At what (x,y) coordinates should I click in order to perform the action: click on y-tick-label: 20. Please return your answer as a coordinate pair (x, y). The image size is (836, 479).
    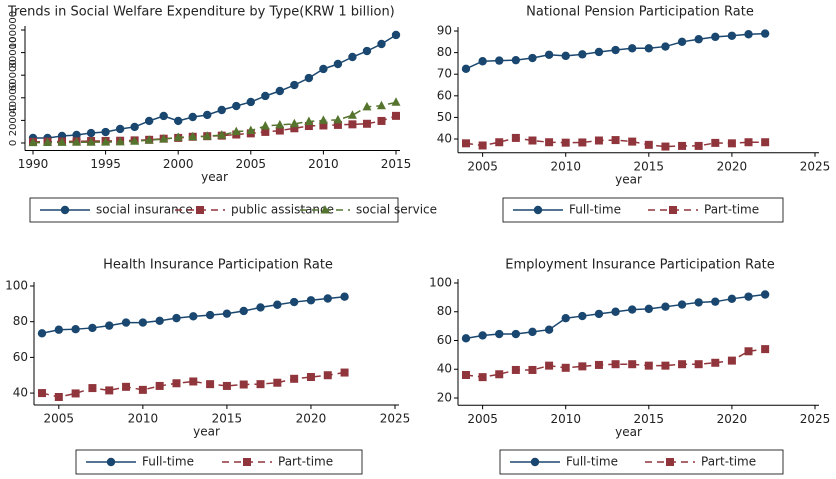
    Looking at the image, I should click on (444, 397).